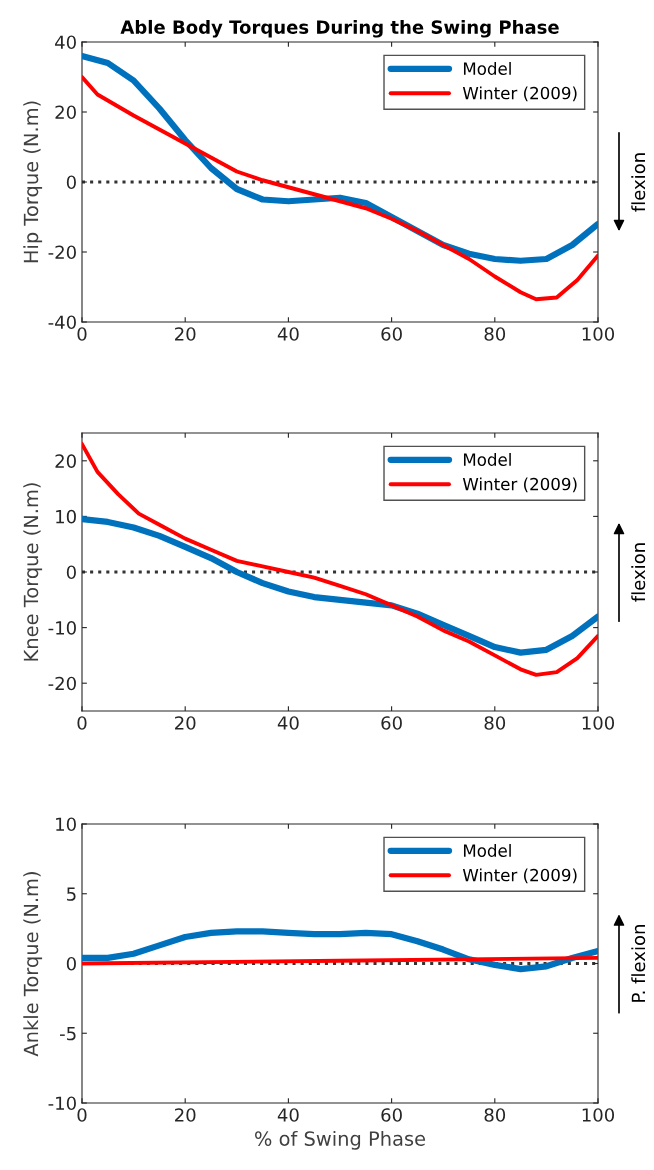 The height and width of the screenshot is (1170, 654). What do you see at coordinates (33, 182) in the screenshot?
I see `y-axis-title: Hip Torque (N.m)` at bounding box center [33, 182].